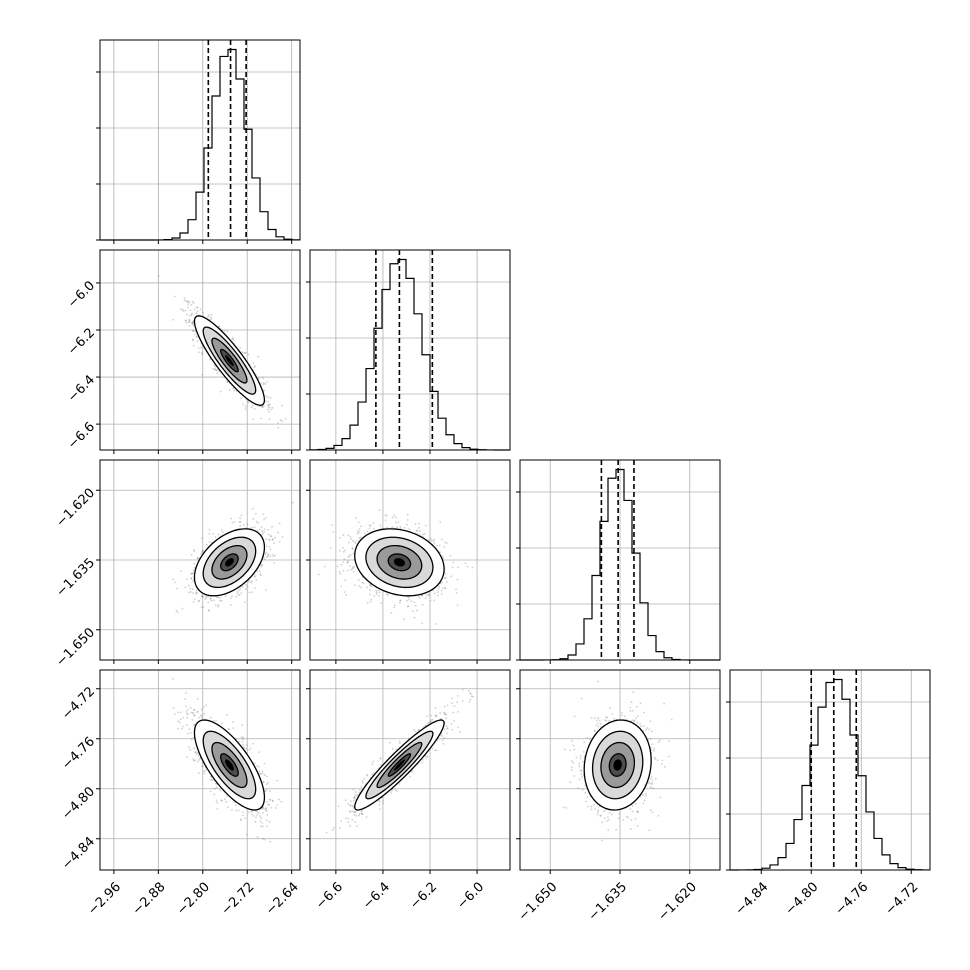  I want to click on panel-p2-p2, so click(618, 561).